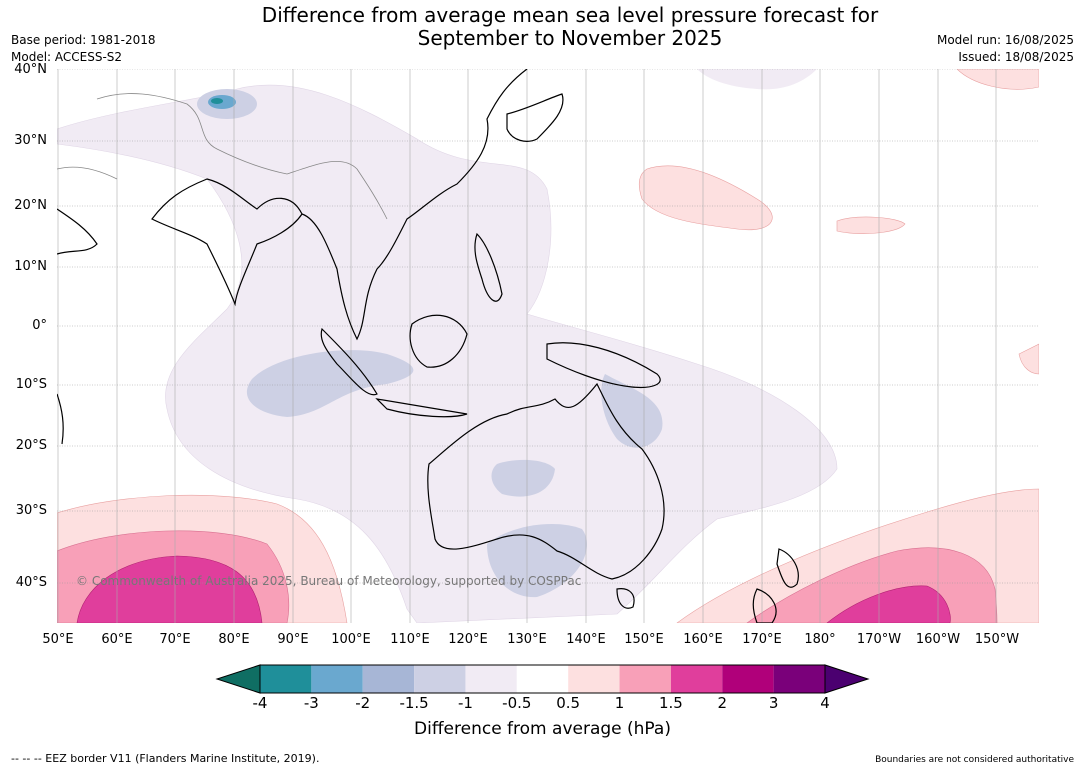 The height and width of the screenshot is (770, 1085). Describe the element at coordinates (117, 639) in the screenshot. I see `lon-label-60e: 60°E` at that location.